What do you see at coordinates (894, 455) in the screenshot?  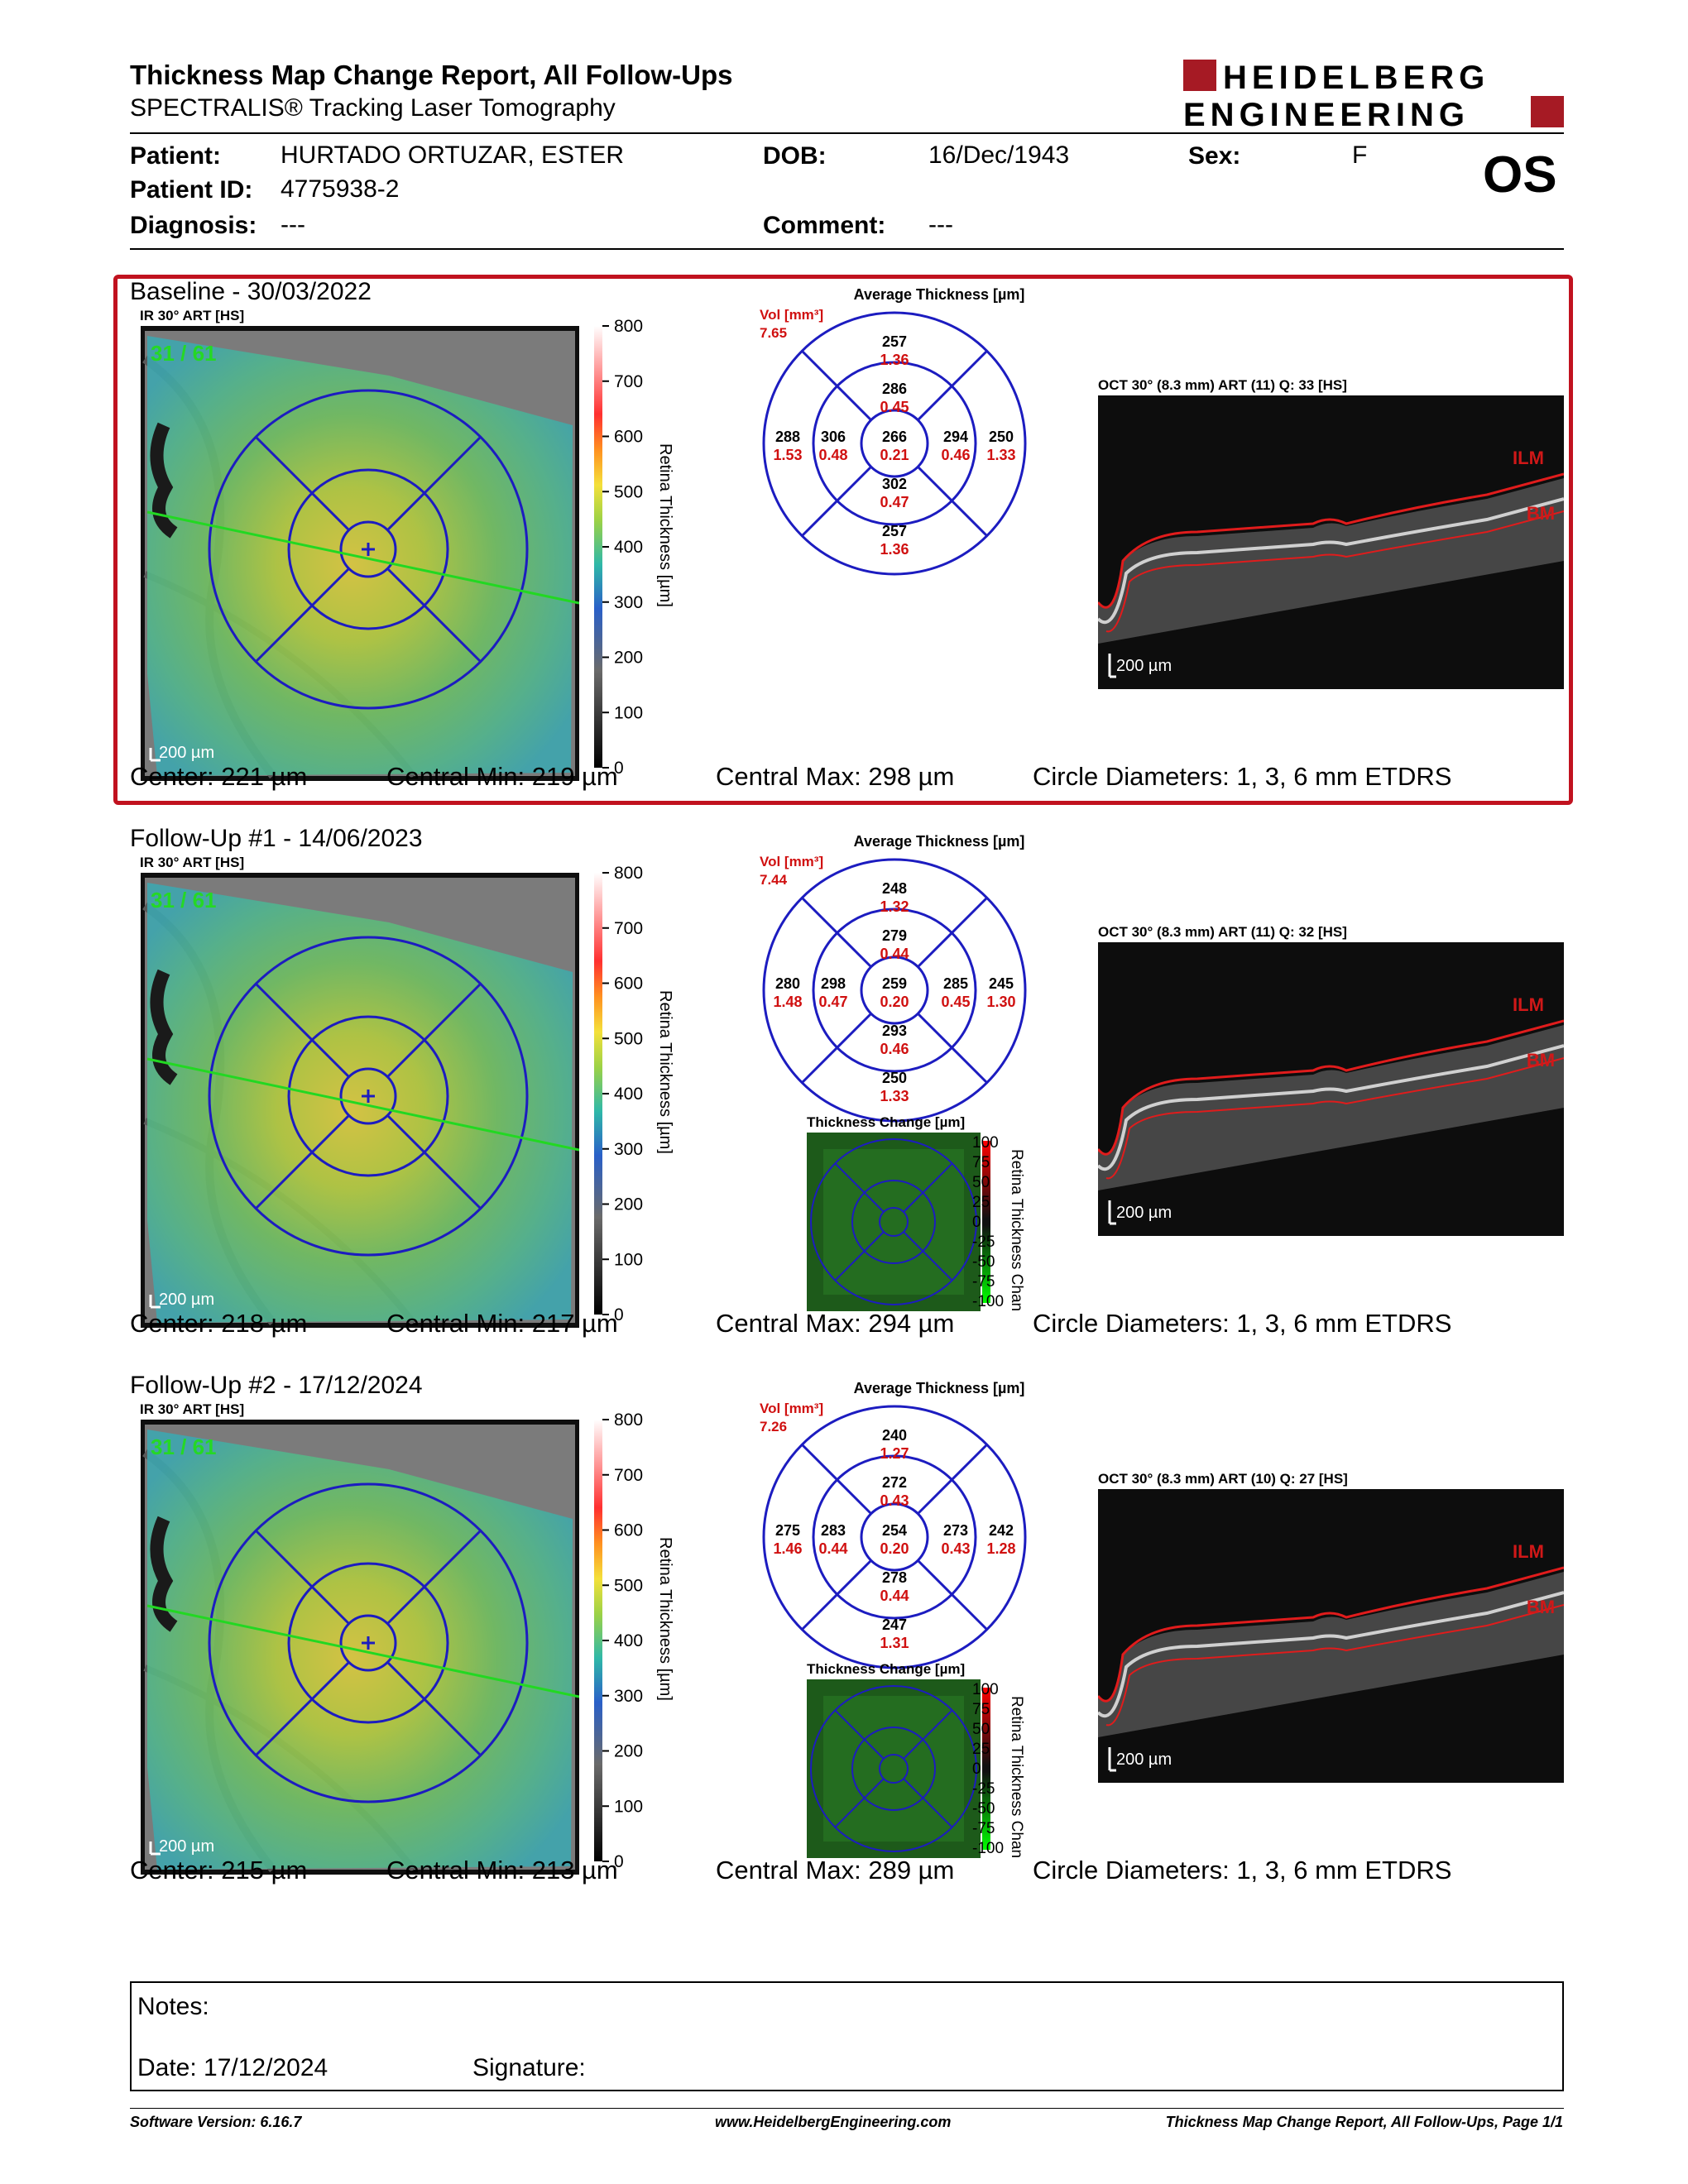 I see `svg-text: 0.21` at bounding box center [894, 455].